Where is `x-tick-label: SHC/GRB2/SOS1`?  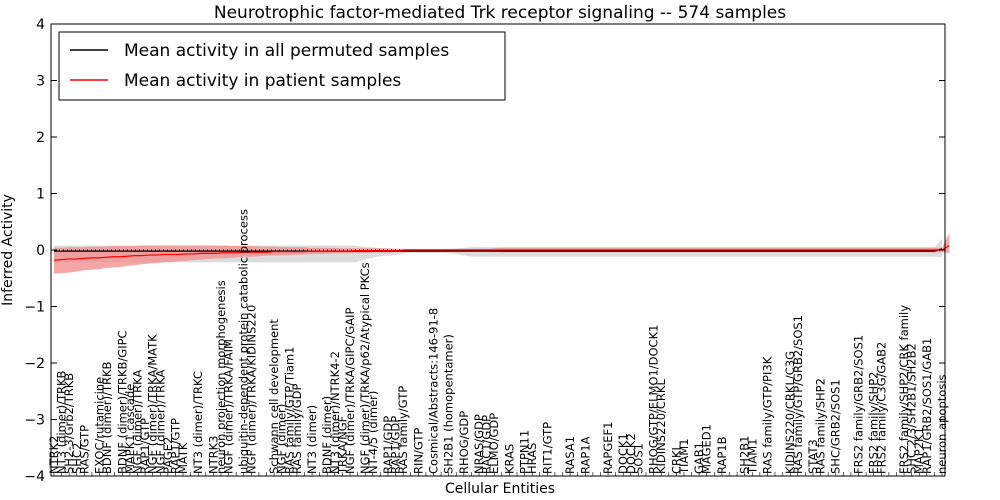 x-tick-label: SHC/GRB2/SOS1 is located at coordinates (836, 426).